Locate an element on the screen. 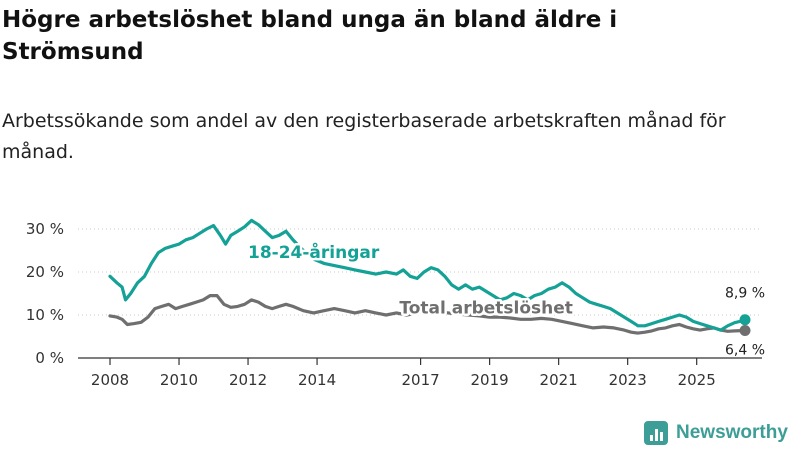  x-tick-label: 2012 is located at coordinates (248, 380).